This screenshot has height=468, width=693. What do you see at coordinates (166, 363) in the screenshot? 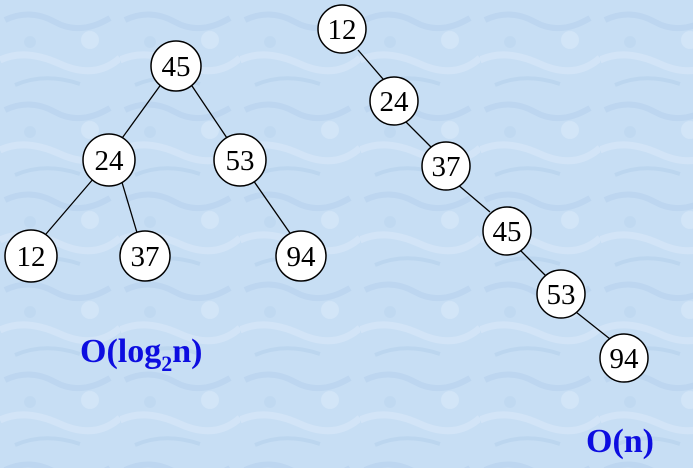
I see `caption-subscript: 2` at bounding box center [166, 363].